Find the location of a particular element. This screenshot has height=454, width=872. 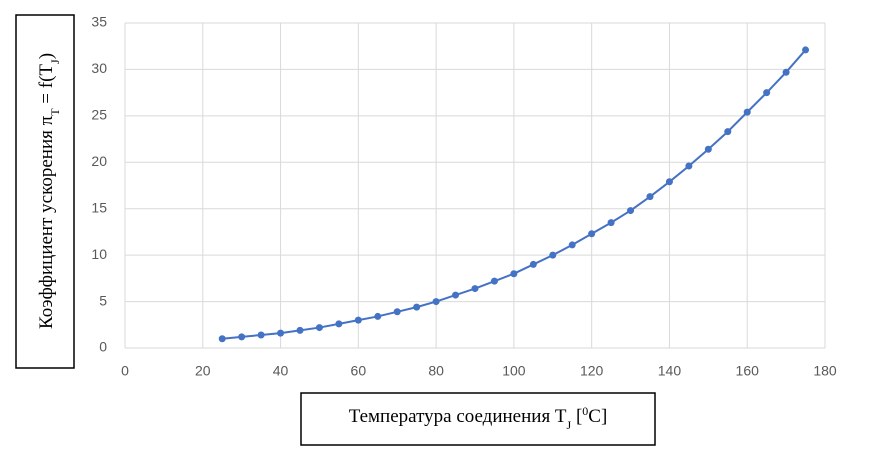

x-tick-label: 0 is located at coordinates (125, 371).